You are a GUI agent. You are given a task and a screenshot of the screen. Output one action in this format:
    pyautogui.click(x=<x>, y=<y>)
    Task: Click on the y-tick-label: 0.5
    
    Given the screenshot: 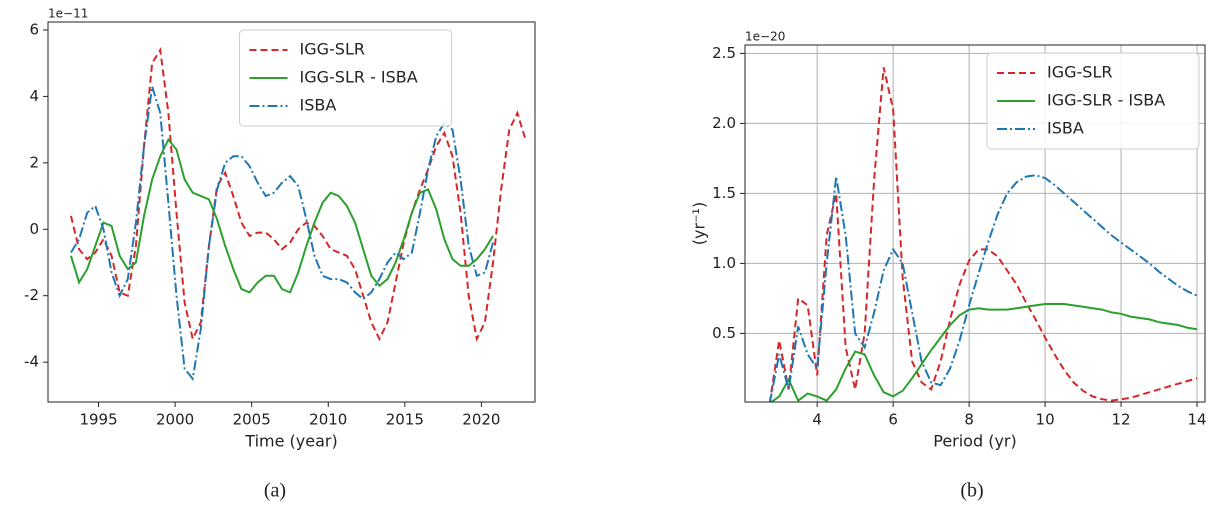 What is the action you would take?
    pyautogui.click(x=724, y=333)
    